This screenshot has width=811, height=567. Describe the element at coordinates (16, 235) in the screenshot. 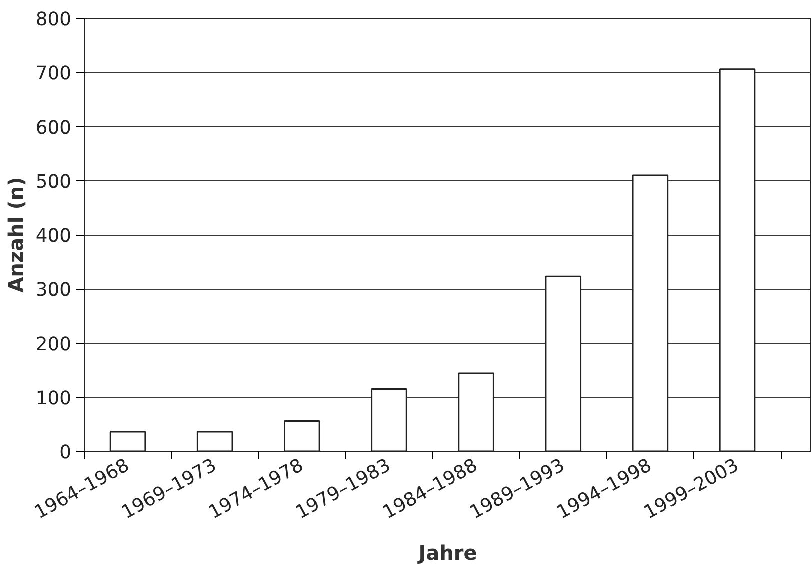

I see `y-axis-title: Anzahl (n)` at that location.